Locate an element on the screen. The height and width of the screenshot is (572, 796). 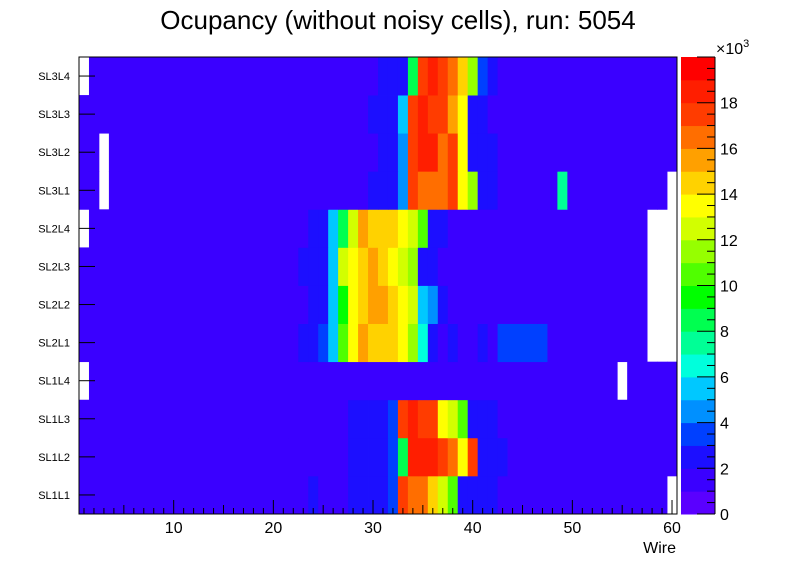
y-tick-label: SL3L4 is located at coordinates (54, 77).